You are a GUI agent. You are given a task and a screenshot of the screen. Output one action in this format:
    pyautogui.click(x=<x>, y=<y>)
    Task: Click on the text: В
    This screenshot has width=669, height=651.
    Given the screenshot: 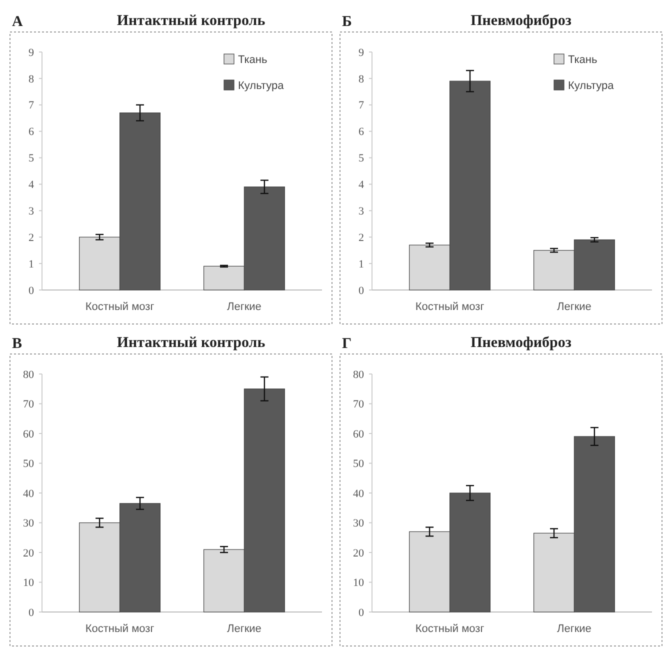 What is the action you would take?
    pyautogui.click(x=17, y=344)
    